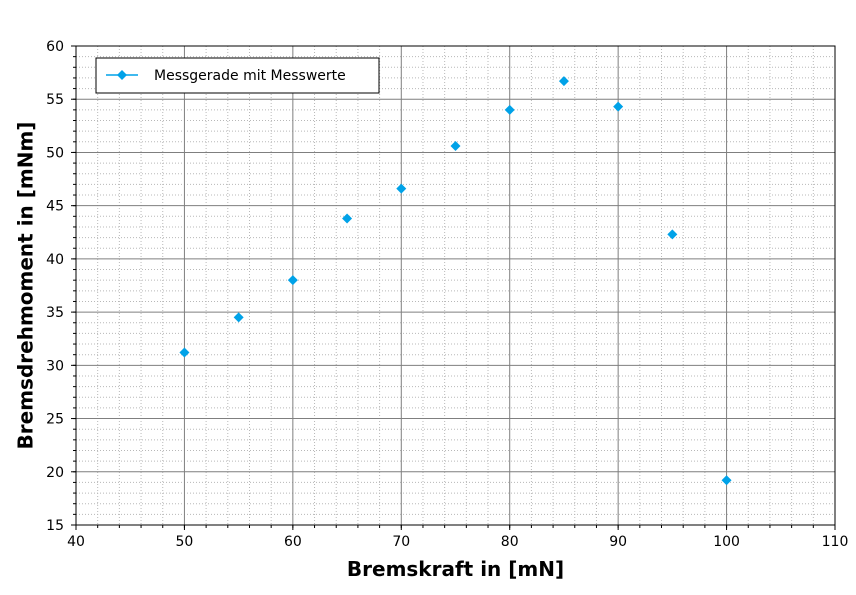  Describe the element at coordinates (726, 542) in the screenshot. I see `x-tick-label: 100` at that location.